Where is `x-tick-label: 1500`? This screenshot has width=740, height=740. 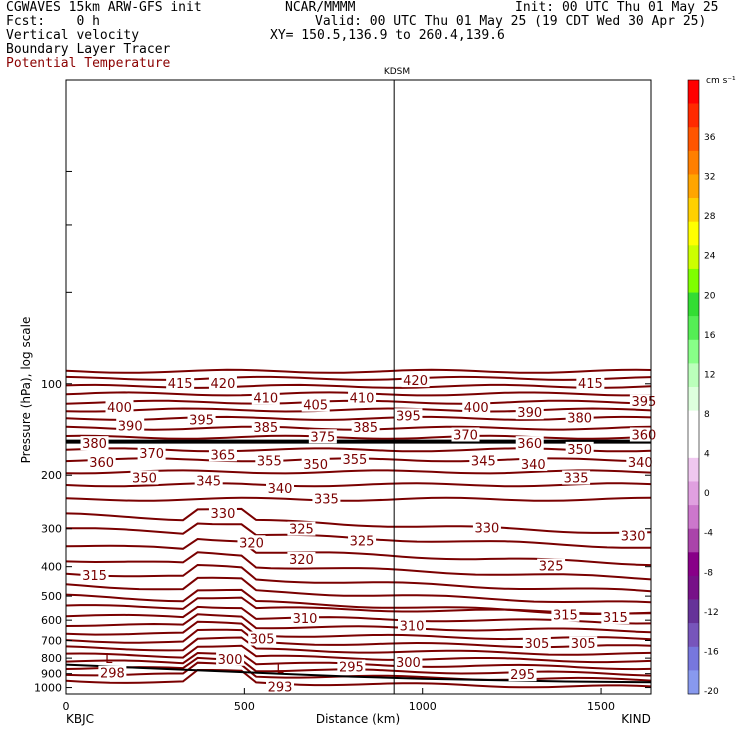
x-tick-label: 1500 is located at coordinates (601, 706).